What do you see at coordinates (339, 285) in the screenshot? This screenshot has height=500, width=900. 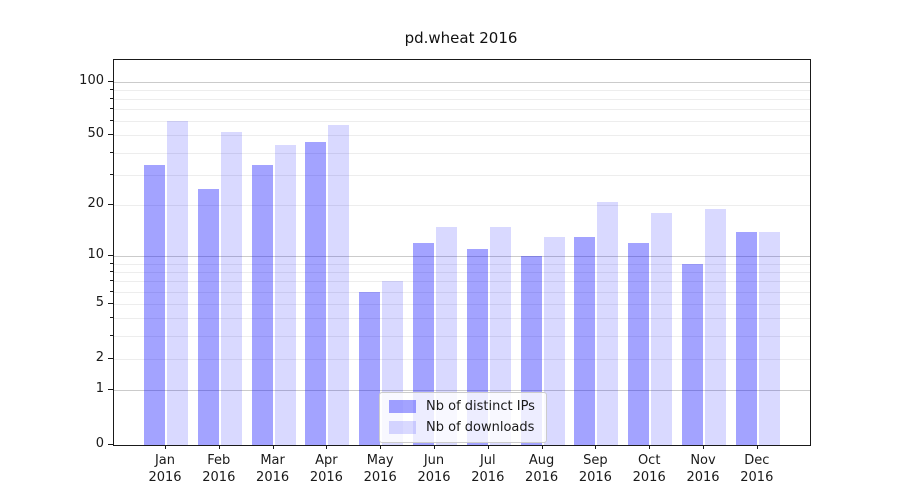 I see `bar-apr-downloads` at bounding box center [339, 285].